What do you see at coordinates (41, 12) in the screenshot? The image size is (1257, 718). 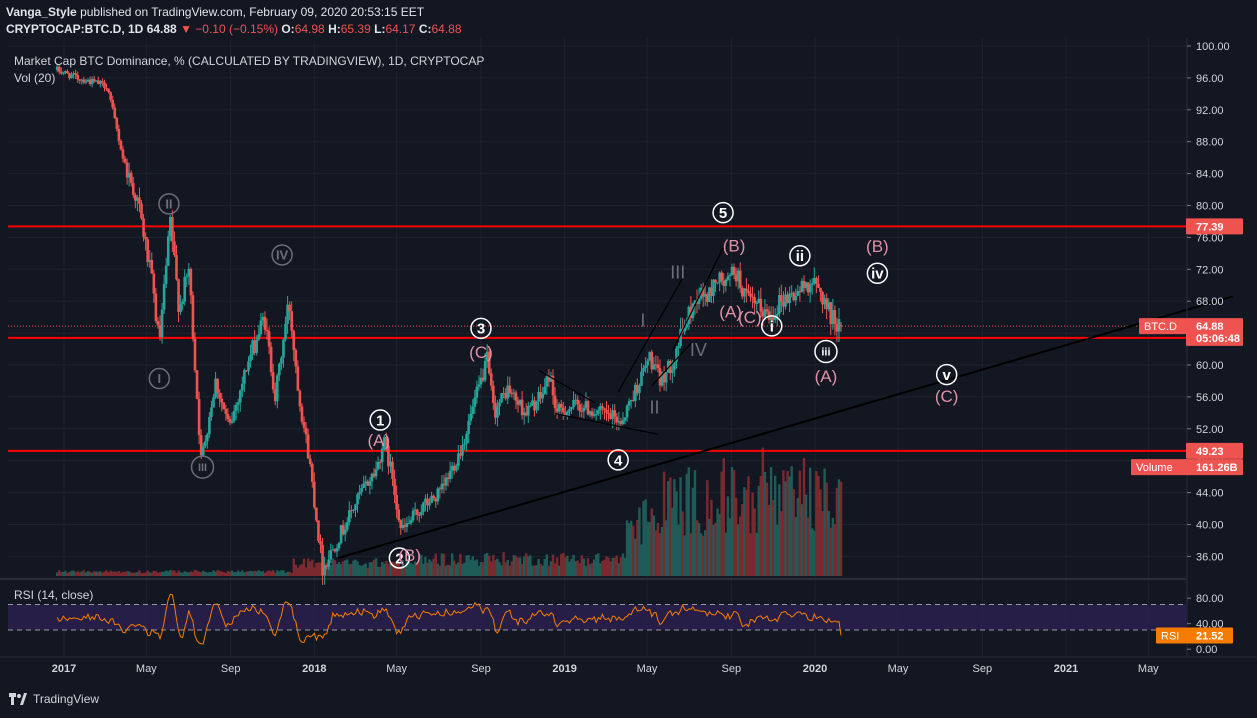 I see `publisher-name: Vanga_Style` at bounding box center [41, 12].